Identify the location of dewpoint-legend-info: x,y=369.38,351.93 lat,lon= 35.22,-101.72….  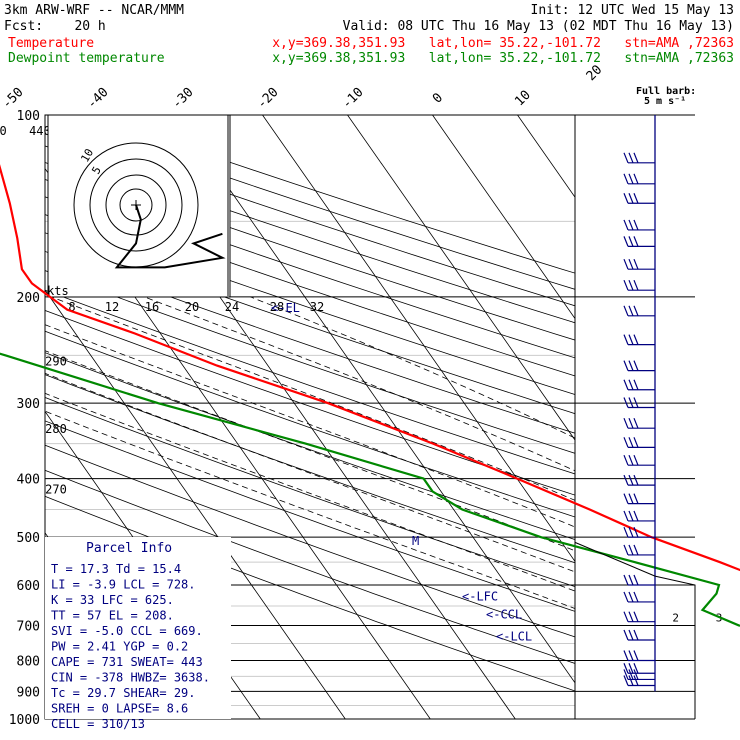
(503, 58).